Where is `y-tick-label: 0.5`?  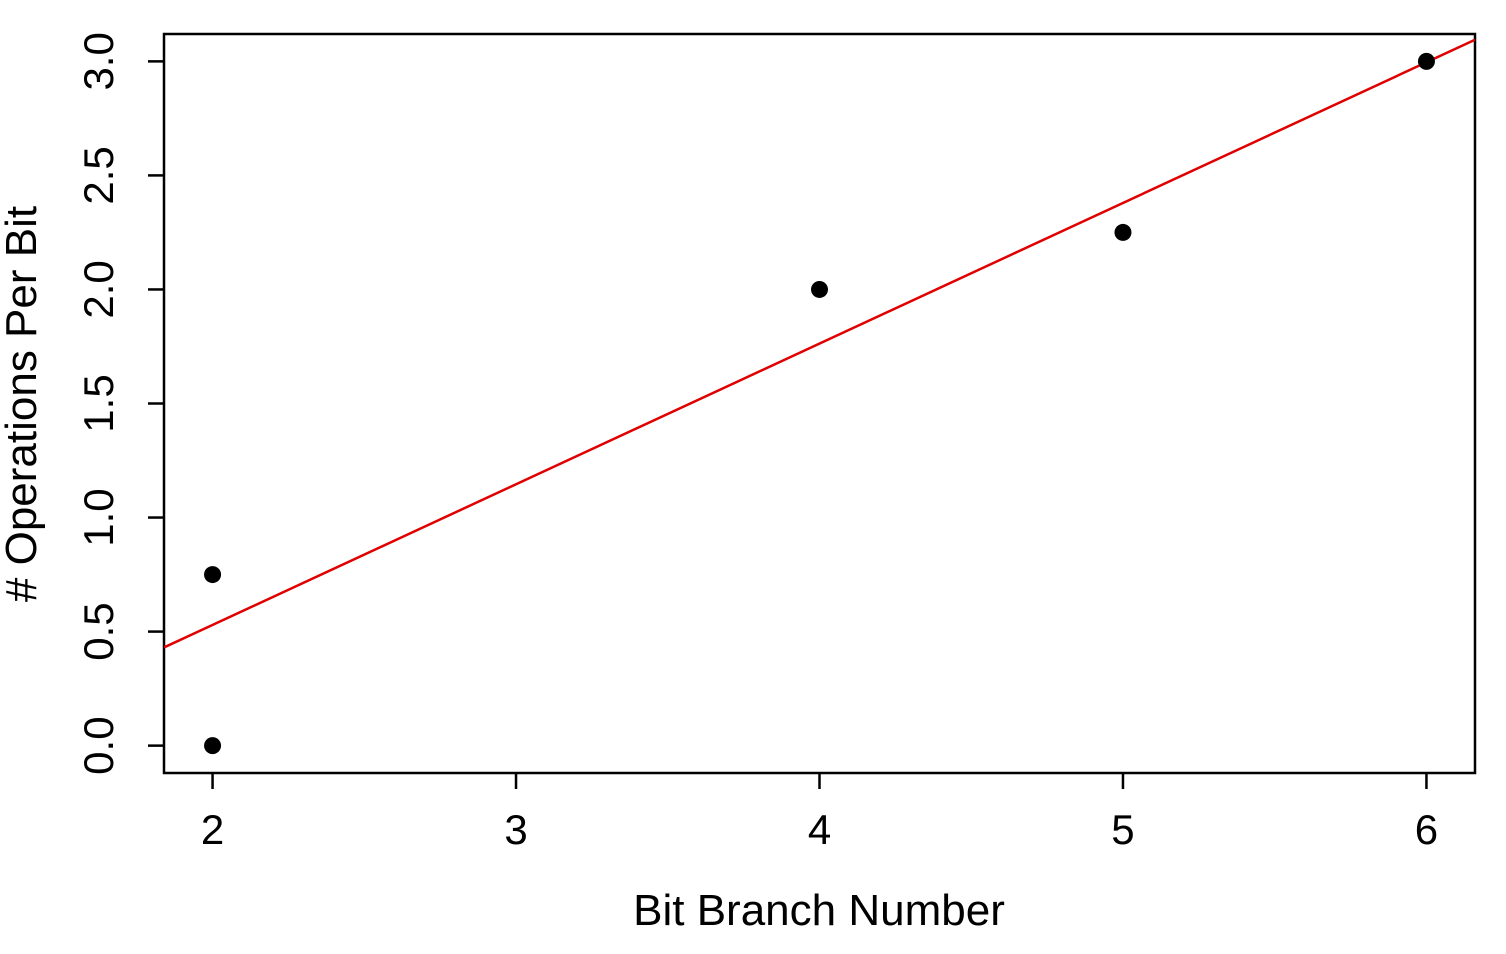 y-tick-label: 0.5 is located at coordinates (98, 631).